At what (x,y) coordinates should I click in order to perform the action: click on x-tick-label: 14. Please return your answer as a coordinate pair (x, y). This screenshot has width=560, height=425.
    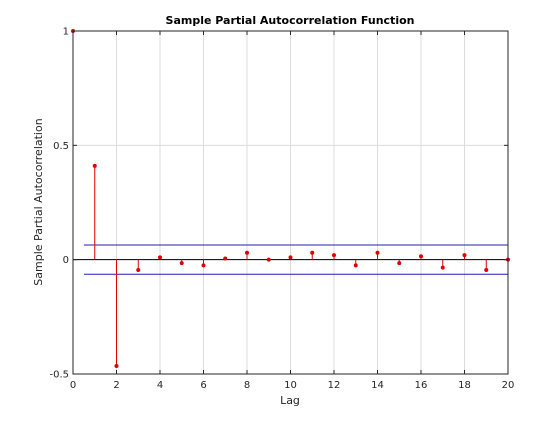
    Looking at the image, I should click on (377, 385).